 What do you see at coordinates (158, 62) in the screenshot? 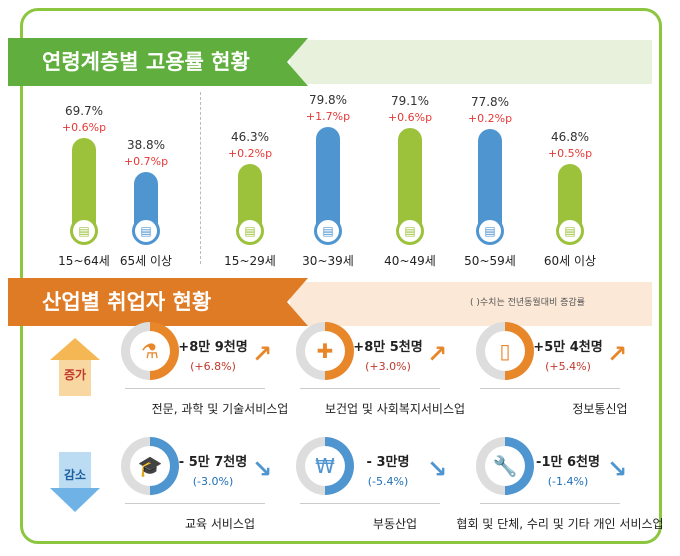
I see `age-section-title: 연령계층별 고용률 현황` at bounding box center [158, 62].